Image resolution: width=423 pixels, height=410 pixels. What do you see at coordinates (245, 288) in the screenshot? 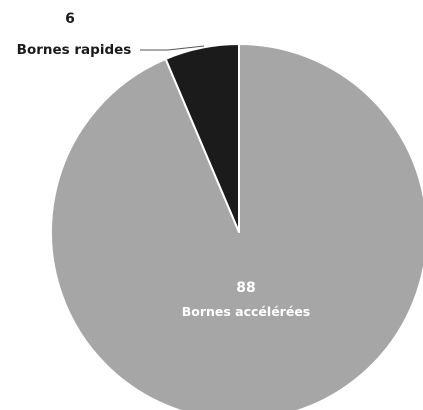
I see `slice-value-label-bornes-accelerees: 88` at bounding box center [245, 288].